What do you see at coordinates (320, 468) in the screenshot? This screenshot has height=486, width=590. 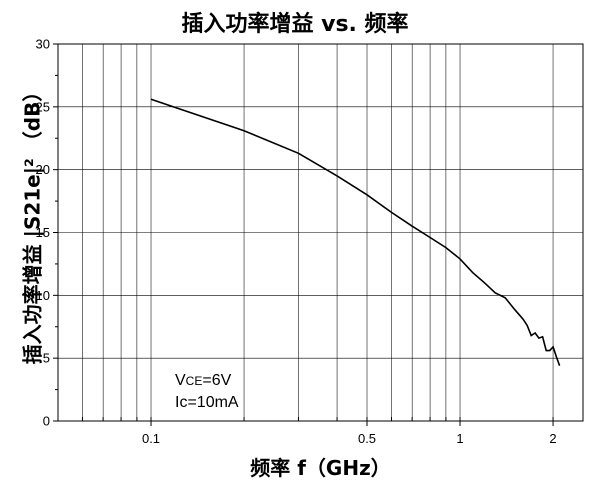 I see `x-axis-label: 频率 f（GHz）` at bounding box center [320, 468].